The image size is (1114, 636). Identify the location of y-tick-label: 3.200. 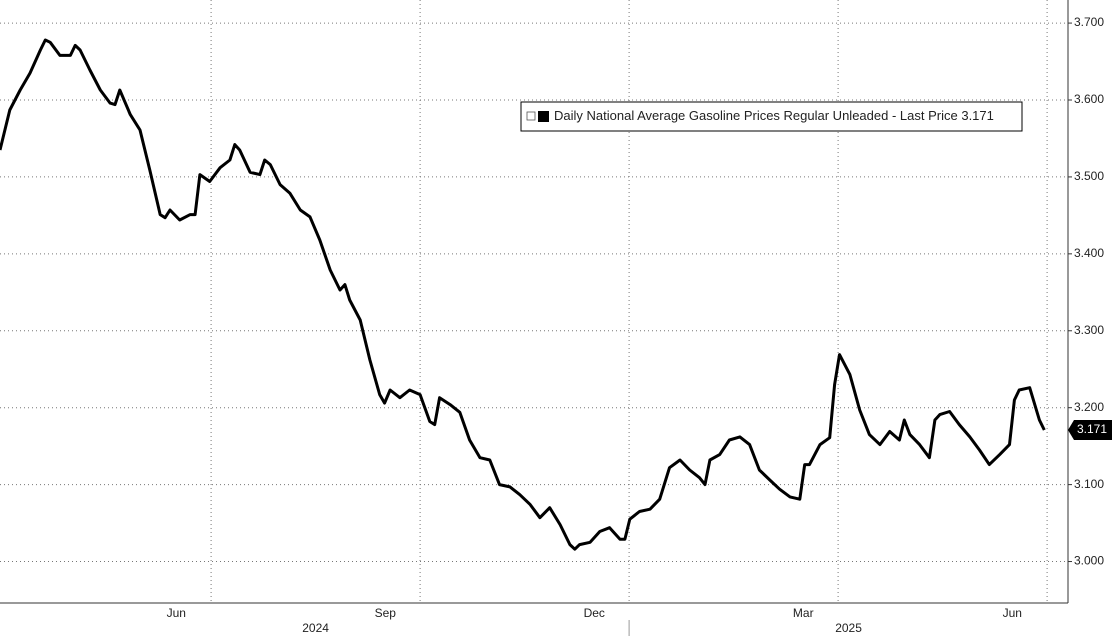
(1089, 407).